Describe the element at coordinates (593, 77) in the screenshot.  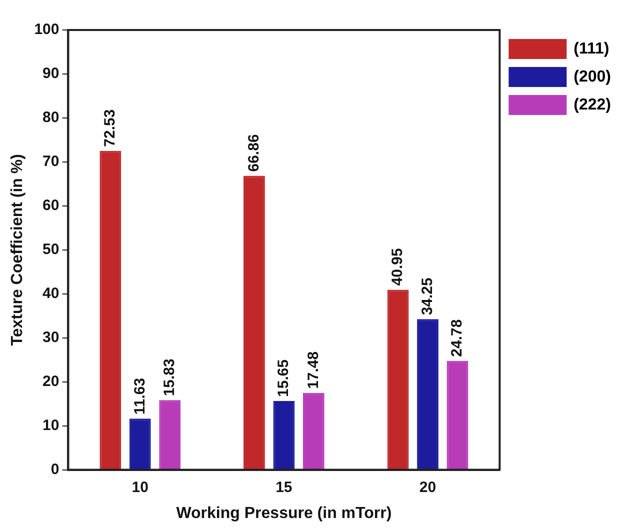
I see `legend-label: (200)` at that location.